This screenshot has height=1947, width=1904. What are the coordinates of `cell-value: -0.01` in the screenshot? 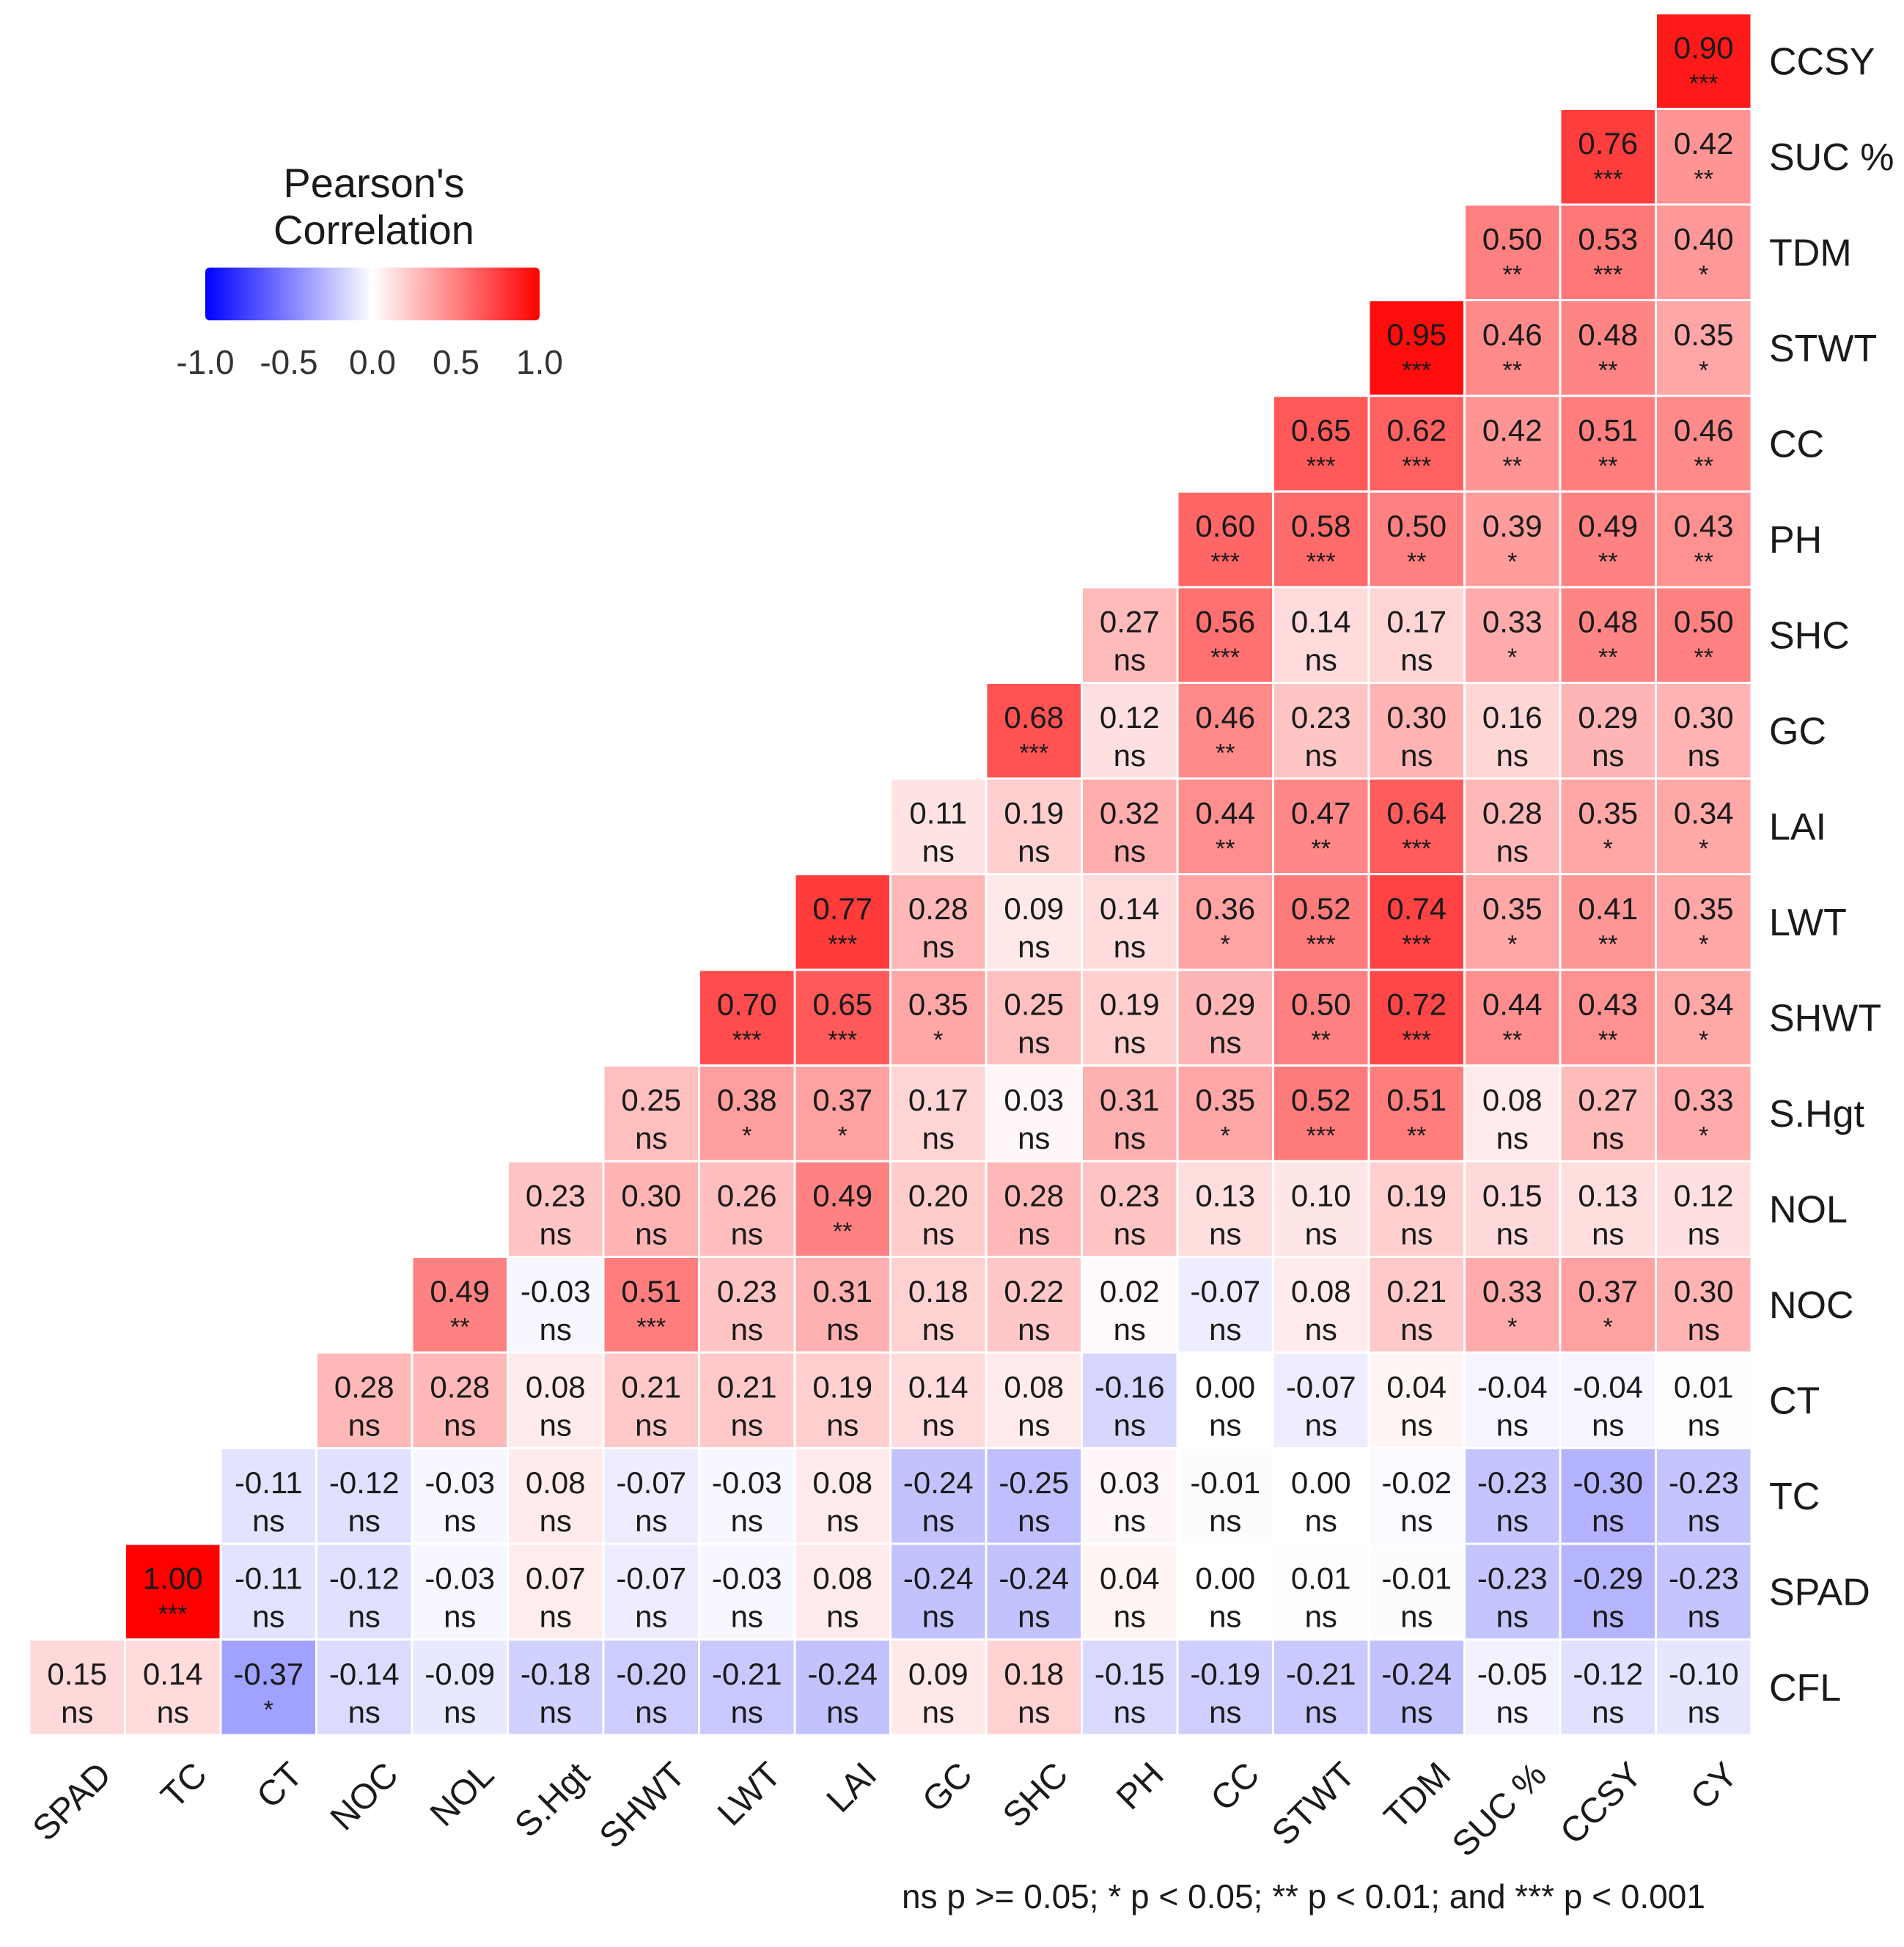 It's located at (1225, 1482).